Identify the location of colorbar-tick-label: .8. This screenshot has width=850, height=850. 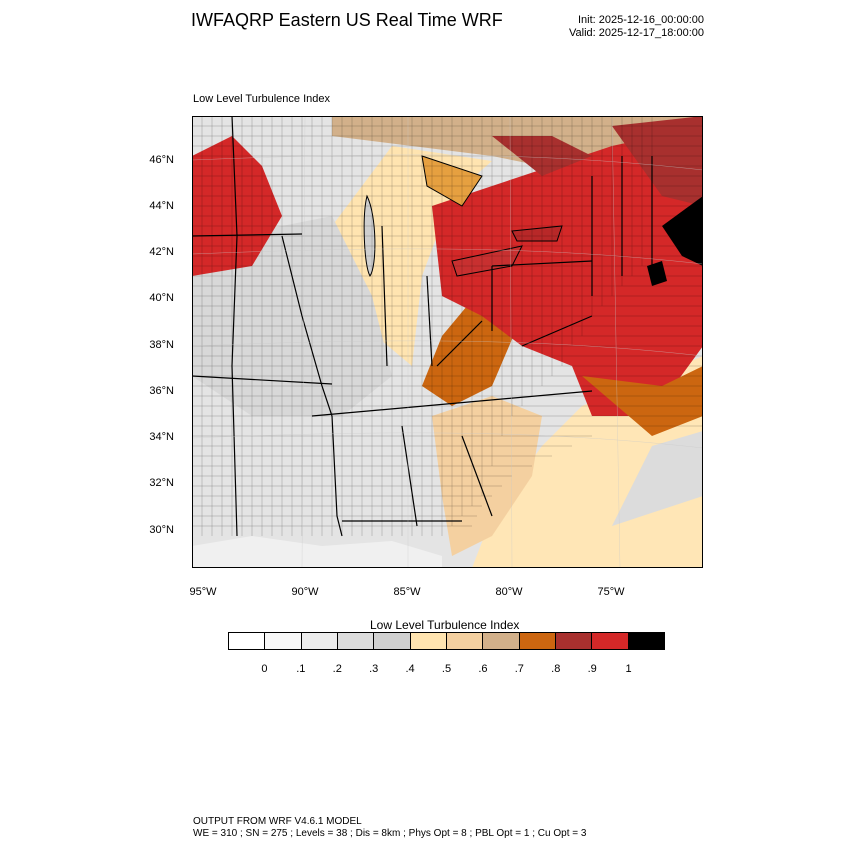
(556, 669).